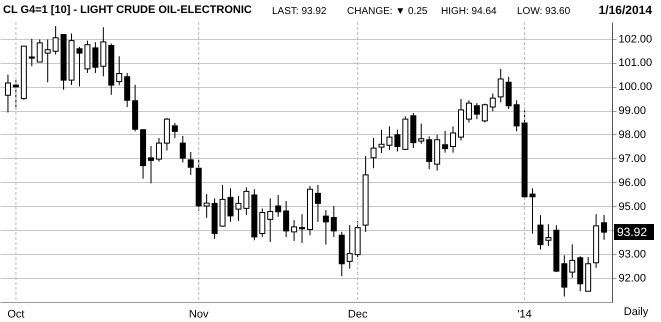 Image resolution: width=661 pixels, height=322 pixels. Describe the element at coordinates (635, 39) in the screenshot. I see `y-tick-label: 102.00` at that location.